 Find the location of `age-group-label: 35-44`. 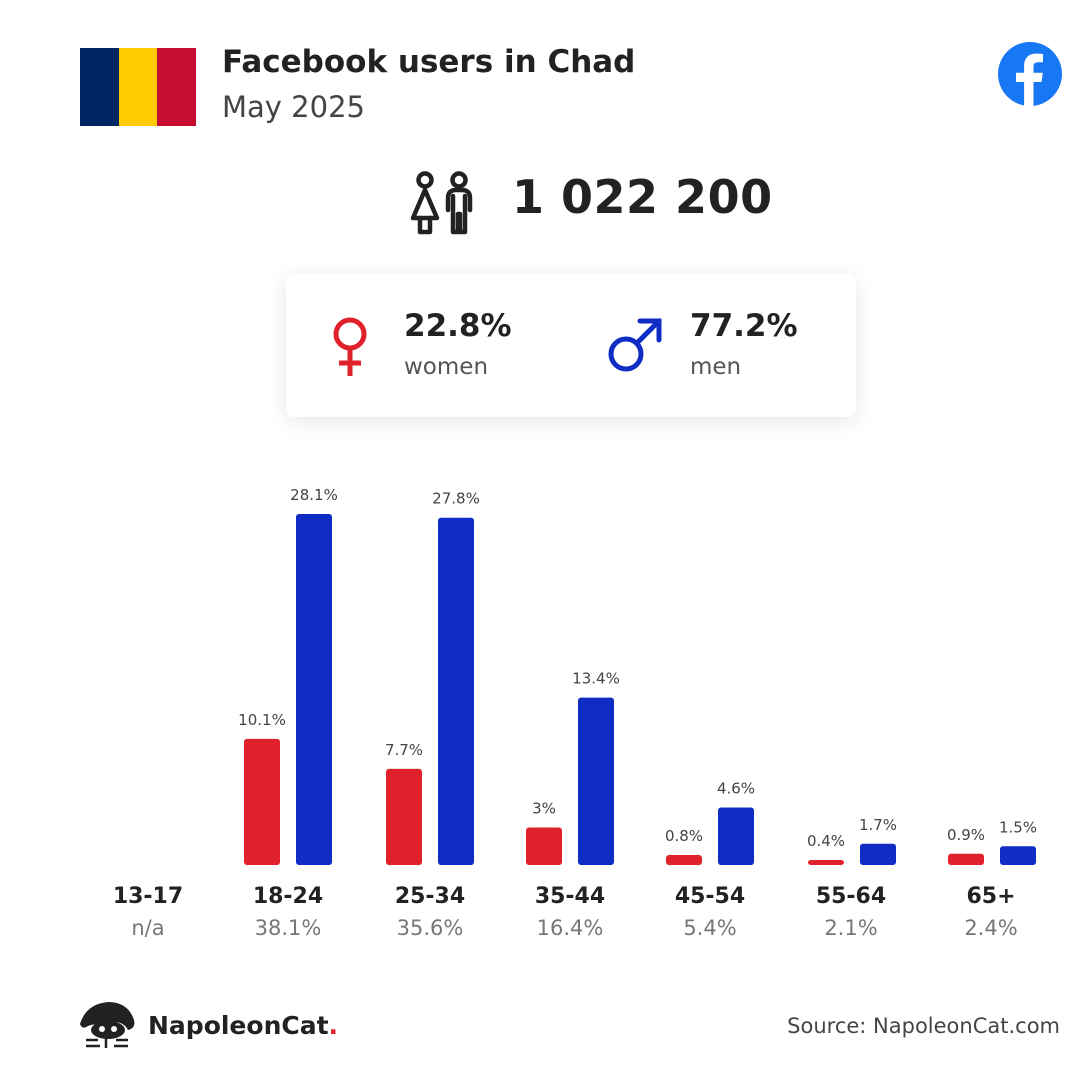

age-group-label: 35-44 is located at coordinates (570, 896).